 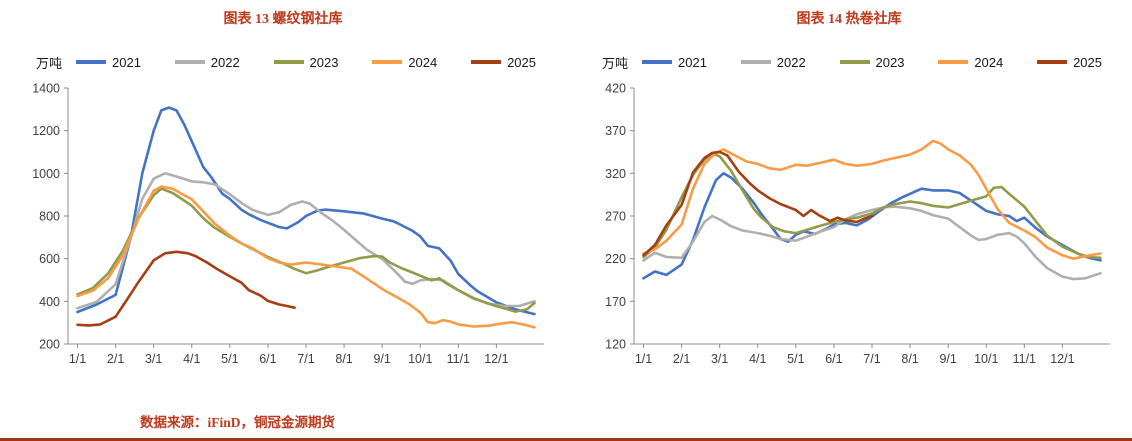 I want to click on chart-legend-hrc: 2021 2022 2023 2024 2025, so click(x=872, y=62).